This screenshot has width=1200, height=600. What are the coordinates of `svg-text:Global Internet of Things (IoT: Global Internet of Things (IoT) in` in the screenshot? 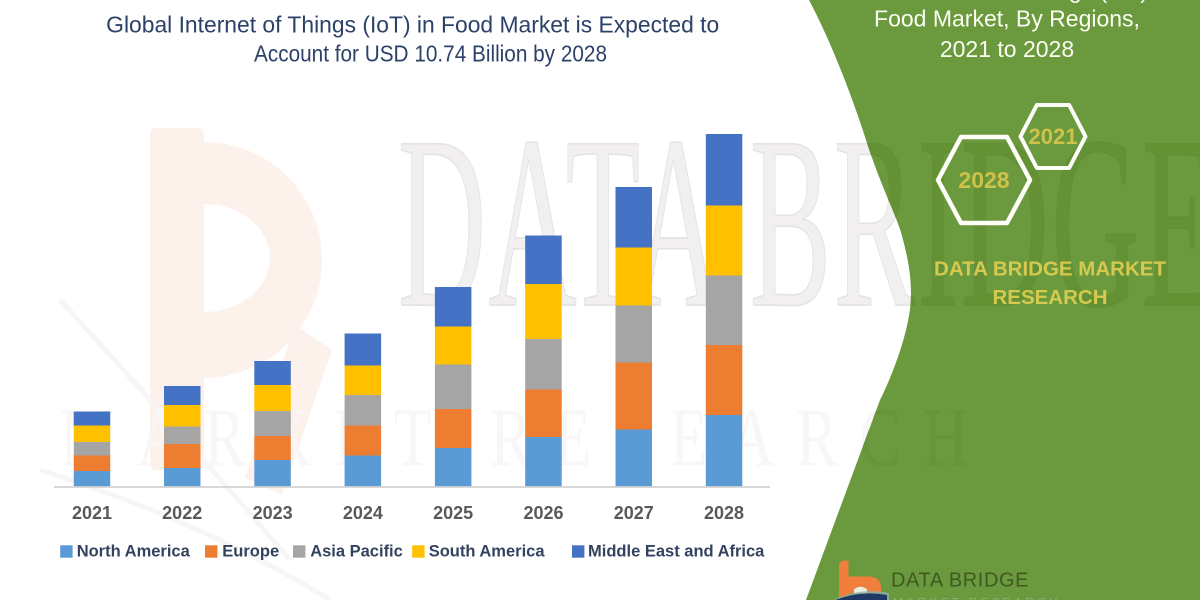 It's located at (1007, 1).